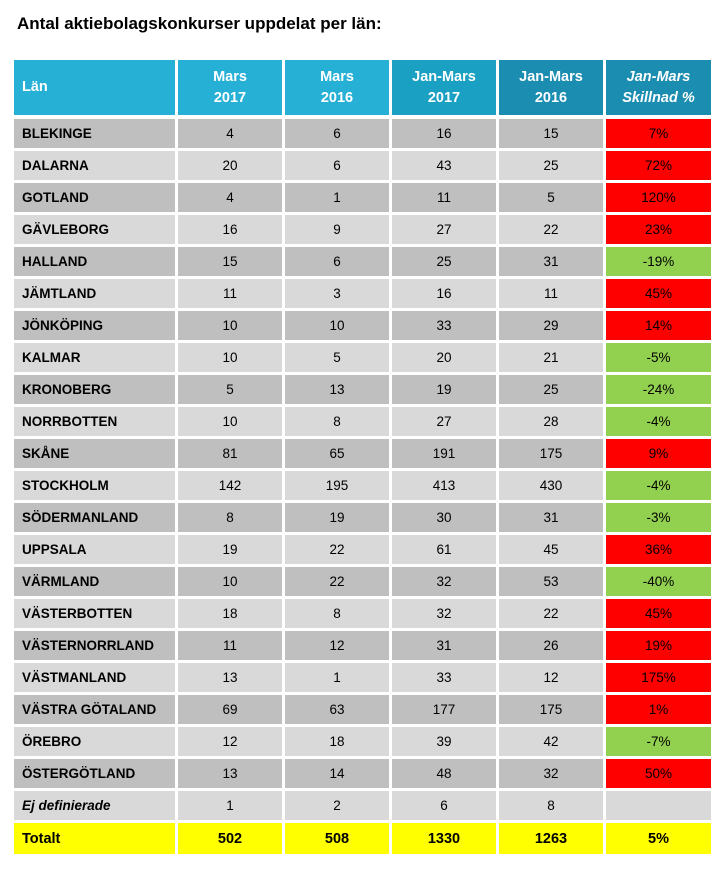 The height and width of the screenshot is (873, 725). What do you see at coordinates (444, 391) in the screenshot?
I see `jan-mars-2017-cell: 19` at bounding box center [444, 391].